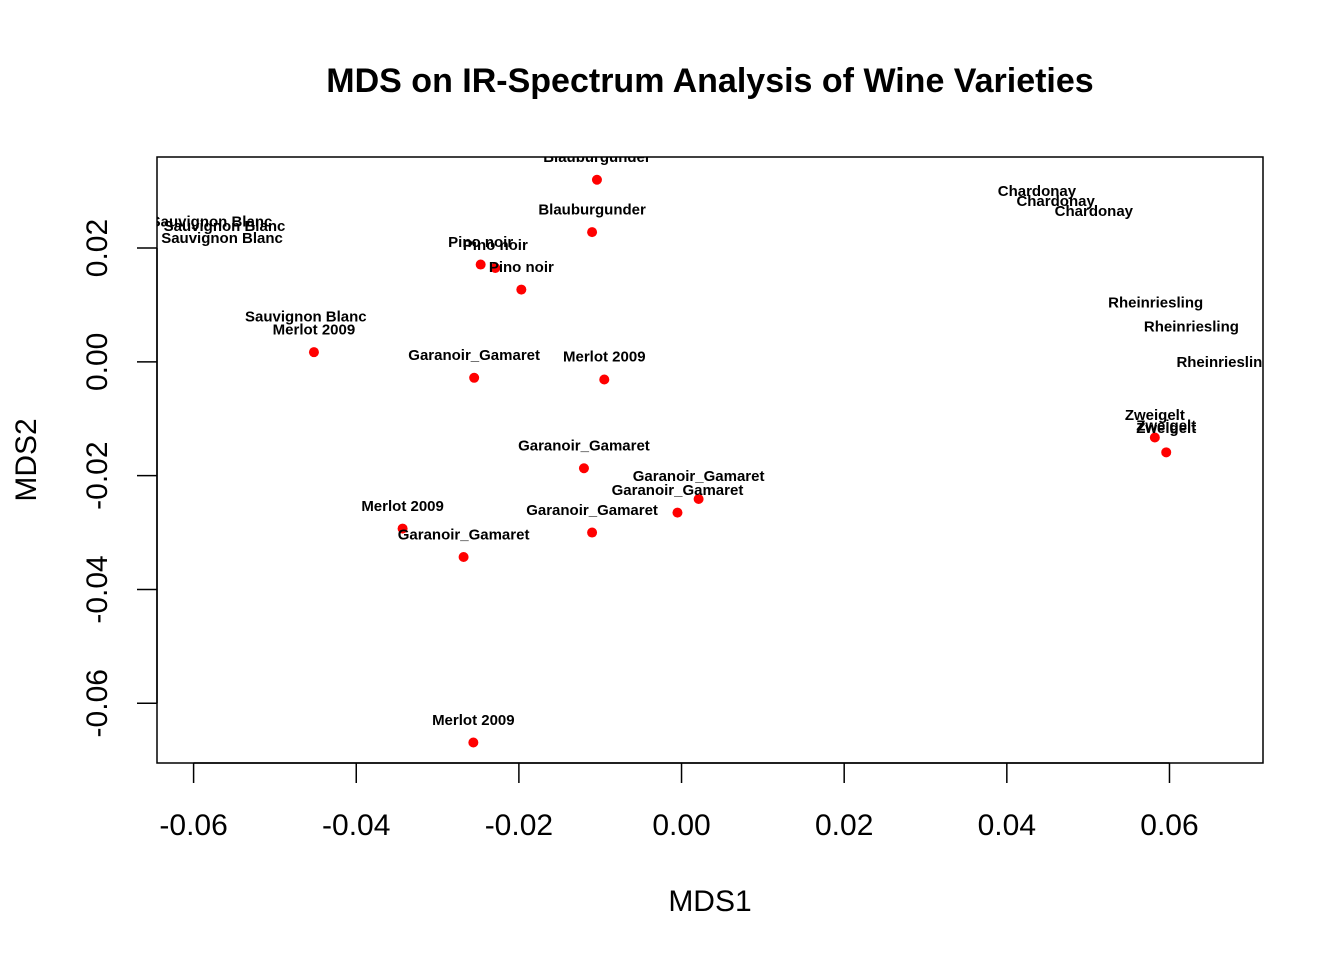 This screenshot has height=960, width=1344. Describe the element at coordinates (26, 459) in the screenshot. I see `y-axis-label: MDS2` at that location.